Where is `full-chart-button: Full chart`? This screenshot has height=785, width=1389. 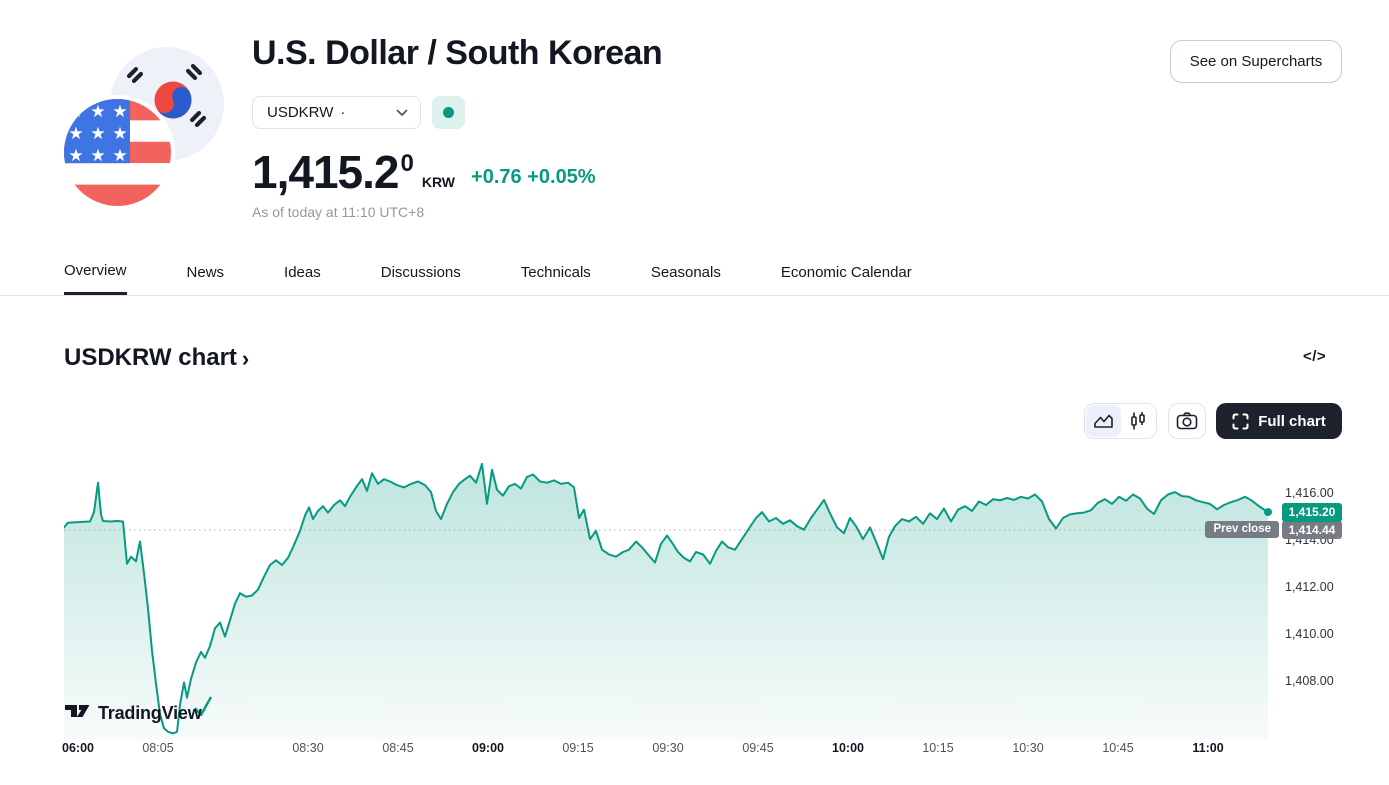
full-chart-button: Full chart is located at coordinates (1279, 421).